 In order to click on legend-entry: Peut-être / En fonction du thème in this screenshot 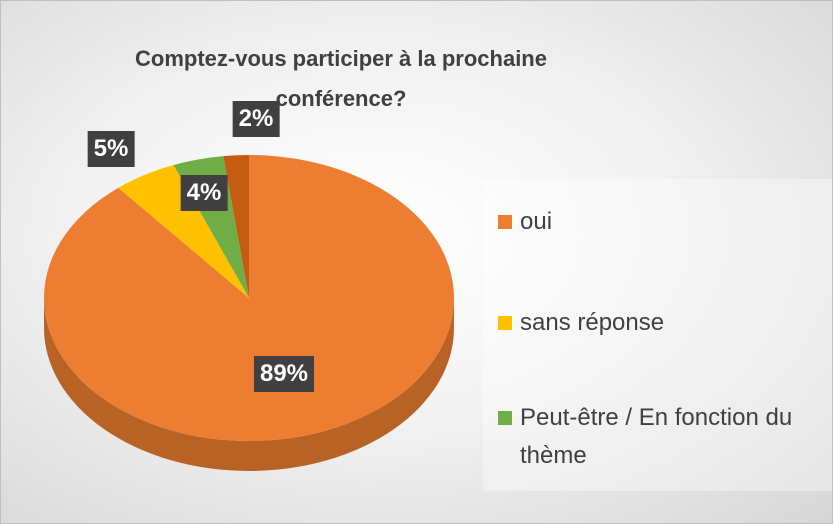, I will do `click(654, 437)`.